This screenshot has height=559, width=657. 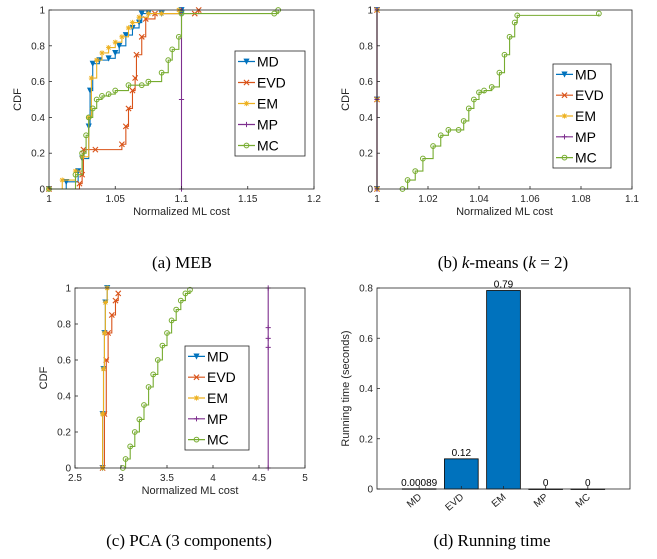 I want to click on y-tick-label: 1, so click(x=42, y=11).